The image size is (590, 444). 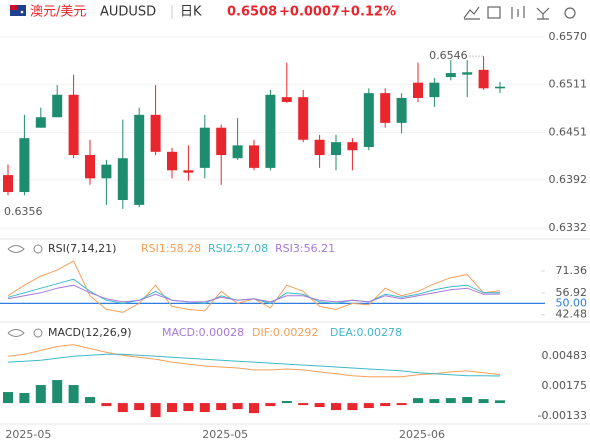 What do you see at coordinates (23, 211) in the screenshot?
I see `low-label: 0.6356` at bounding box center [23, 211].